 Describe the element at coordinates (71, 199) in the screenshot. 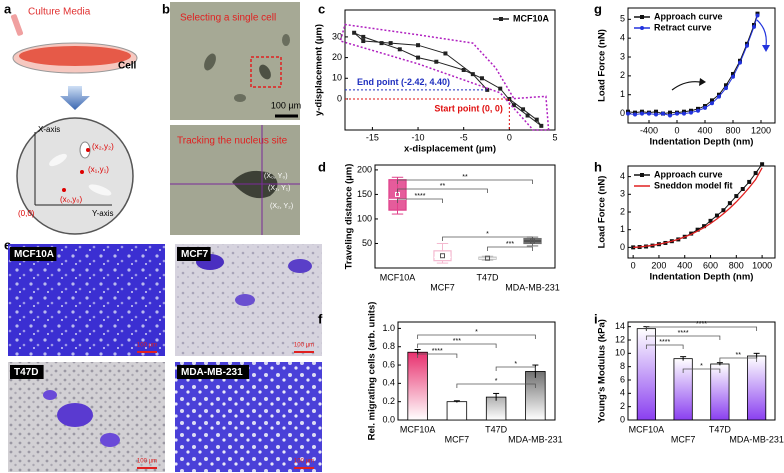

I see `point-label: (x₀,y₀)` at that location.